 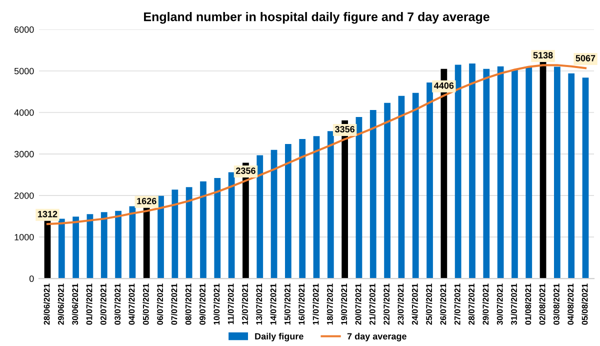 I want to click on x-tick-label: 22/07/2021, so click(x=386, y=304).